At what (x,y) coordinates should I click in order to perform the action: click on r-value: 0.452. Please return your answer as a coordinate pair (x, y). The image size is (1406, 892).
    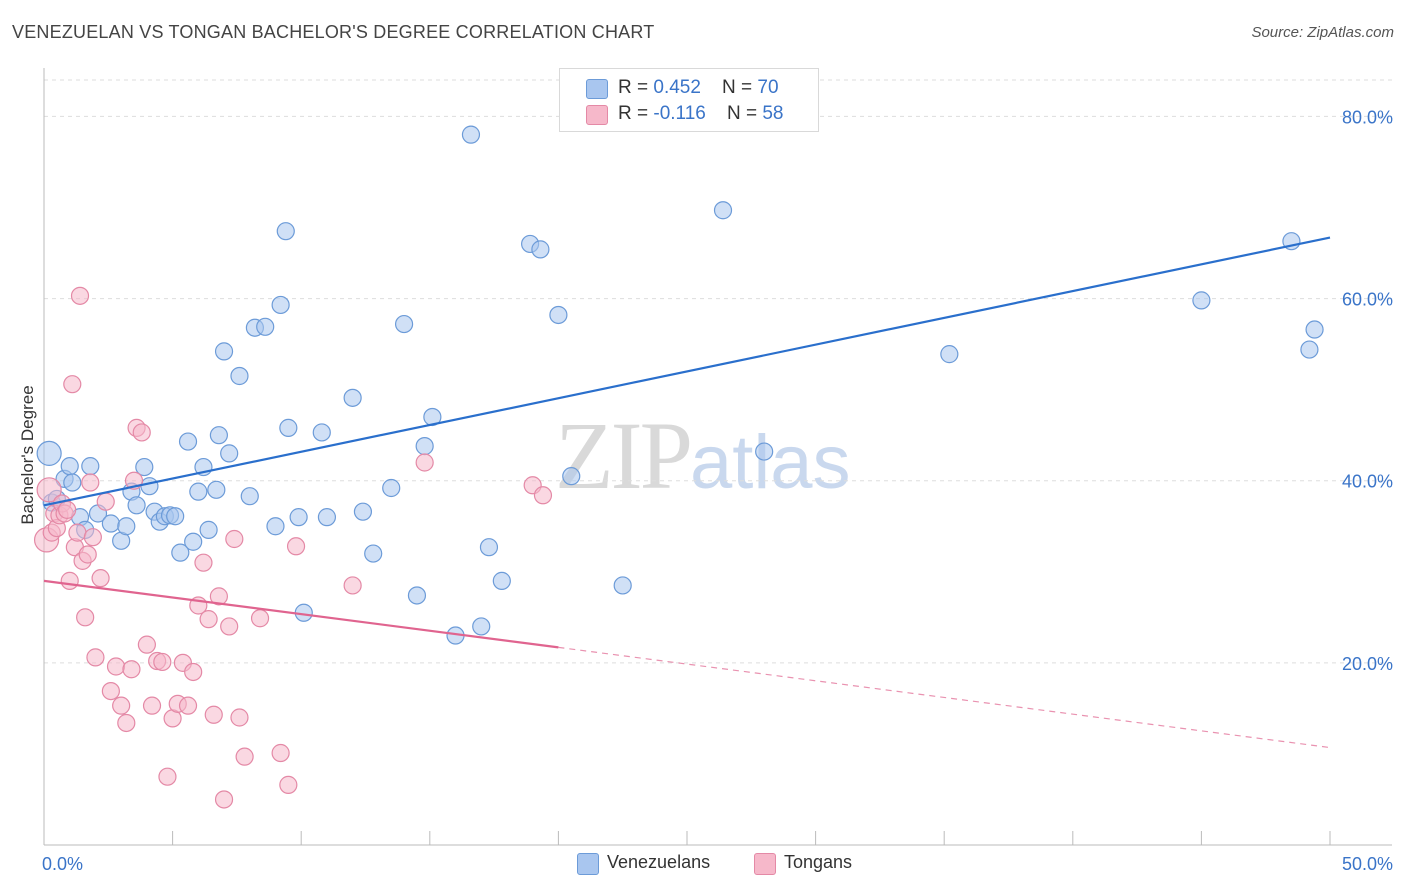
    Looking at the image, I should click on (677, 87).